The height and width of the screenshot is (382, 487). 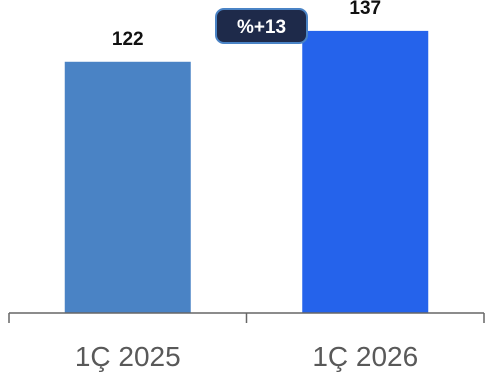 I want to click on growth-badge-text: %+13, so click(x=261, y=27).